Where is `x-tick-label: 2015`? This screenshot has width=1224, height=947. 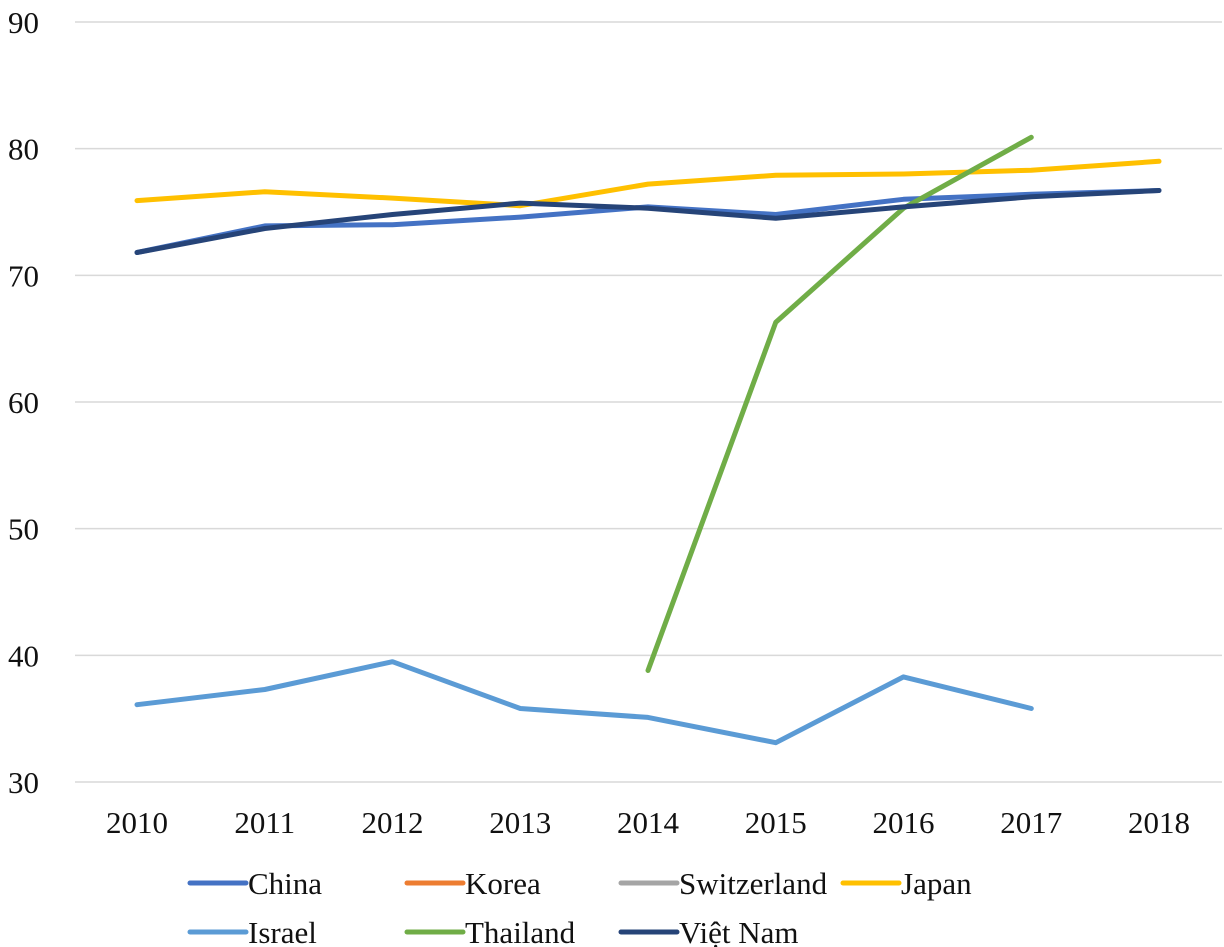
x-tick-label: 2015 is located at coordinates (776, 822).